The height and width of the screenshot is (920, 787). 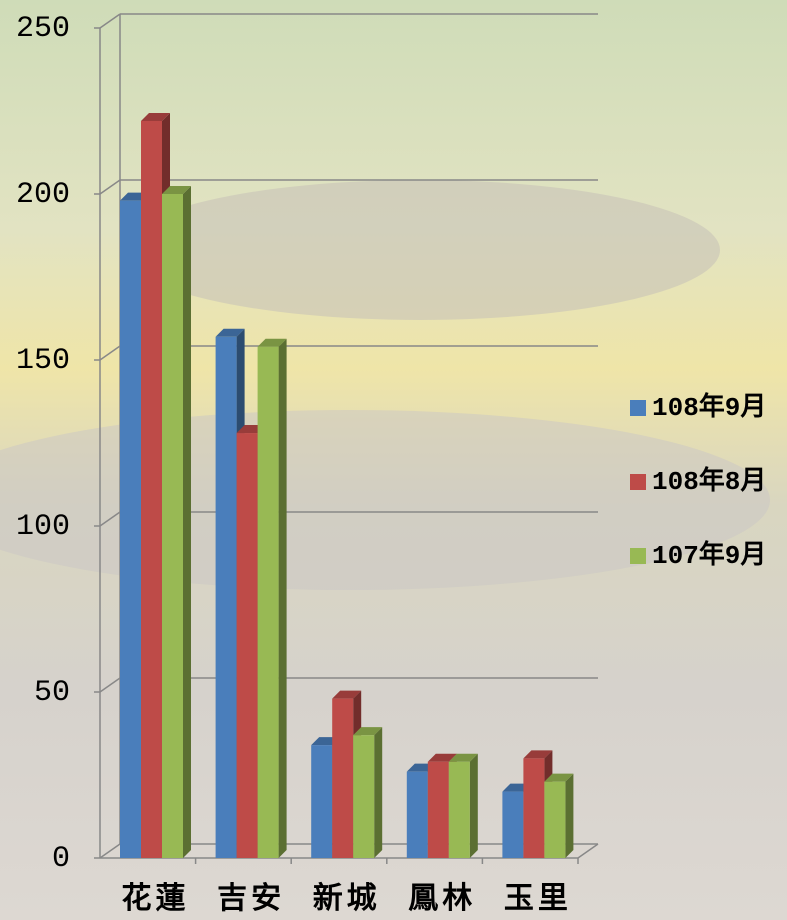 I want to click on x-tick-label: 新城, so click(x=347, y=898).